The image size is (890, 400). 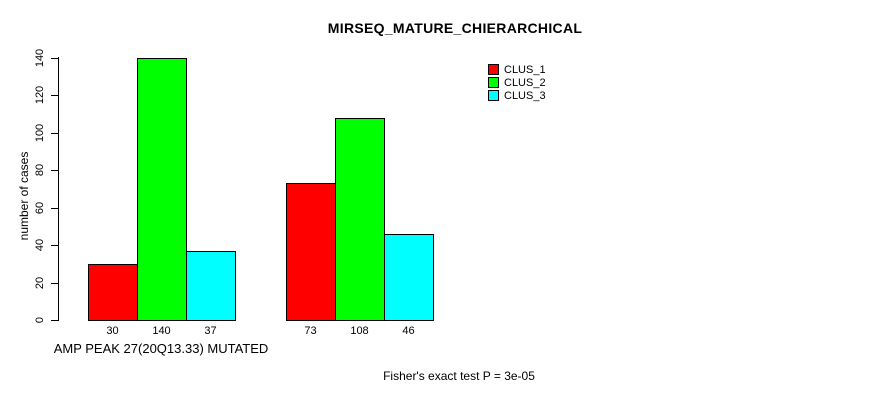 What do you see at coordinates (409, 277) in the screenshot?
I see `bar-clus_3-group2` at bounding box center [409, 277].